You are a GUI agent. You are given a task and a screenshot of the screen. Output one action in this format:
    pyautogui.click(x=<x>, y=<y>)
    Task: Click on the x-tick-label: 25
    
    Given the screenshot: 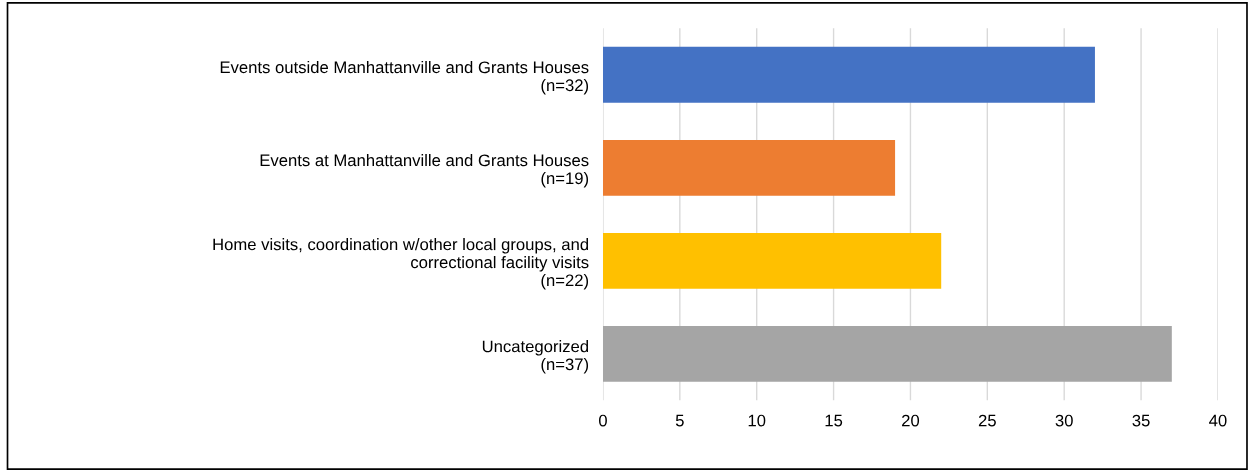 What is the action you would take?
    pyautogui.click(x=987, y=420)
    